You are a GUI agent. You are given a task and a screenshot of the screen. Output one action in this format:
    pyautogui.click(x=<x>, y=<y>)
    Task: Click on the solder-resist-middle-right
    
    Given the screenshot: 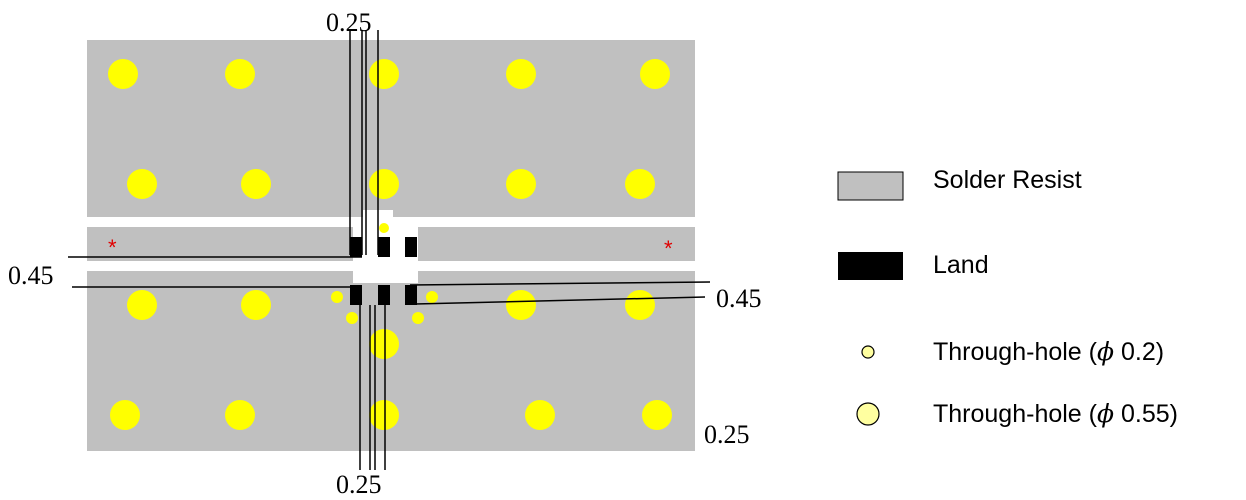 What is the action you would take?
    pyautogui.click(x=556, y=244)
    